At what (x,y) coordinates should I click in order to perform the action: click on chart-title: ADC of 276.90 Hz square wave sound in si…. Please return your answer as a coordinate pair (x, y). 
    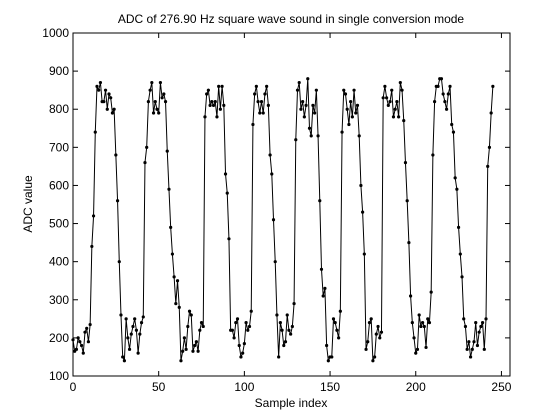
    Looking at the image, I should click on (291, 19).